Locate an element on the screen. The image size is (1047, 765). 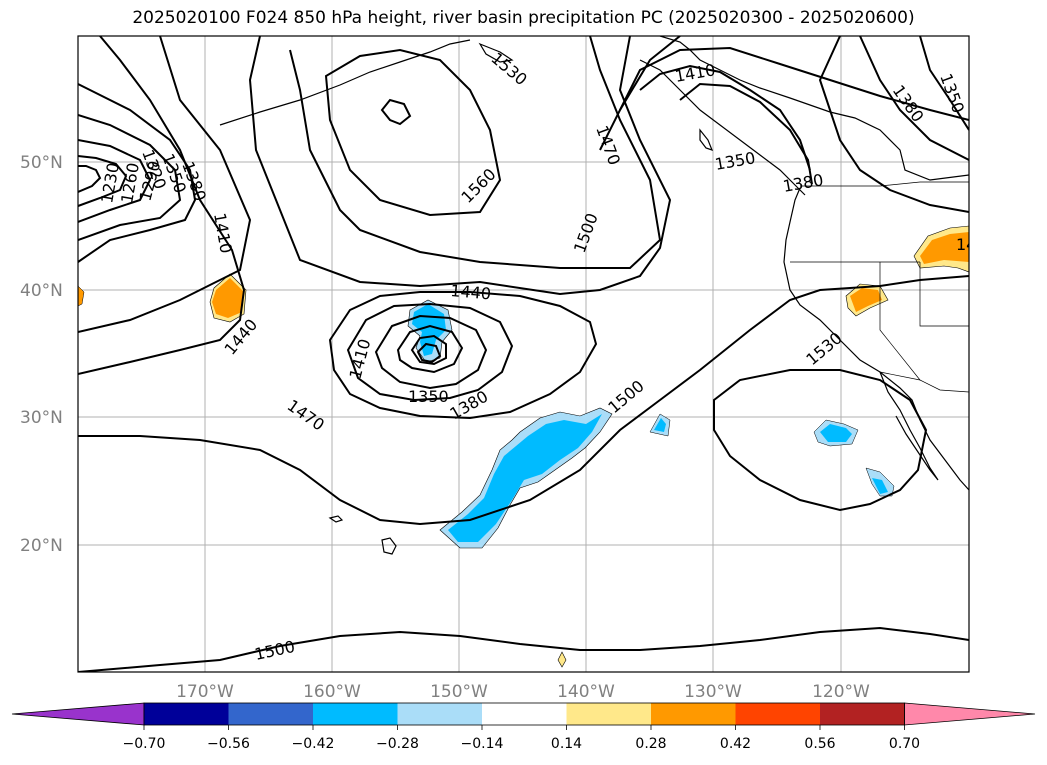
contour-1350-west is located at coordinates (115, 181).